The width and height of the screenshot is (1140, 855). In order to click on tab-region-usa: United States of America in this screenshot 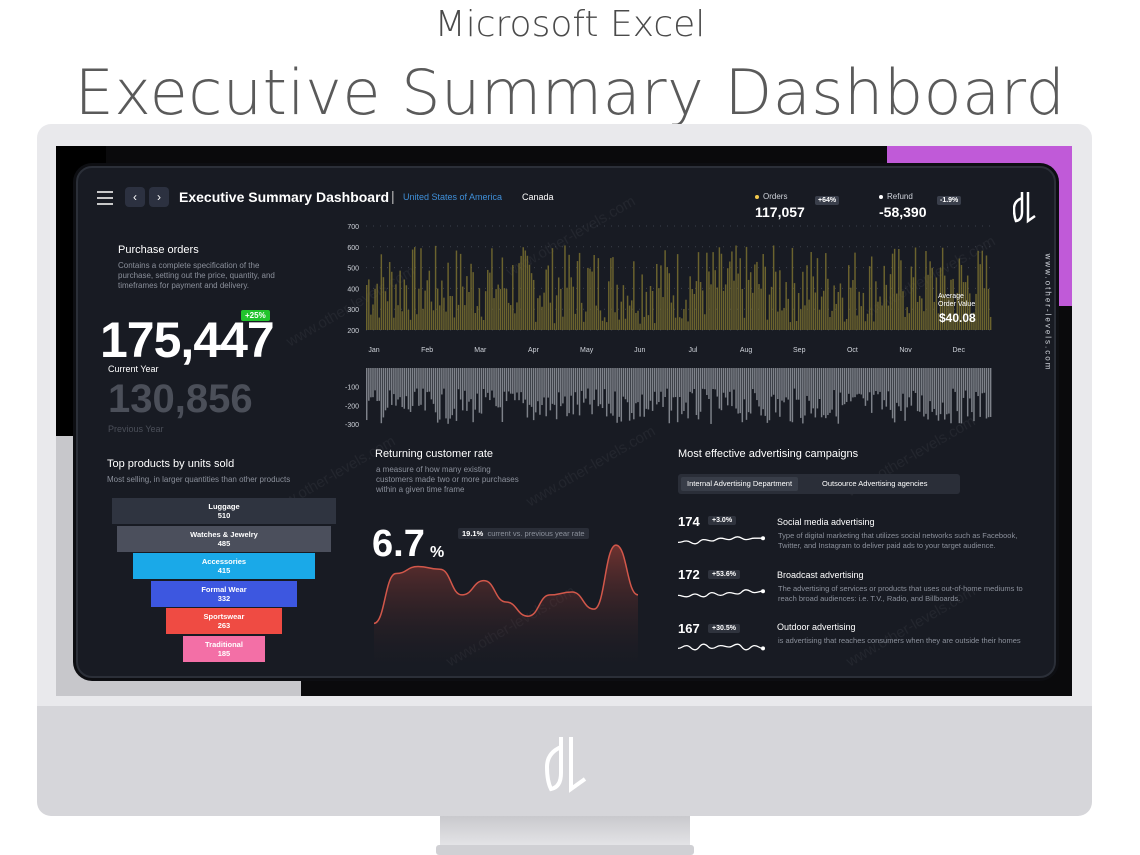, I will do `click(453, 197)`.